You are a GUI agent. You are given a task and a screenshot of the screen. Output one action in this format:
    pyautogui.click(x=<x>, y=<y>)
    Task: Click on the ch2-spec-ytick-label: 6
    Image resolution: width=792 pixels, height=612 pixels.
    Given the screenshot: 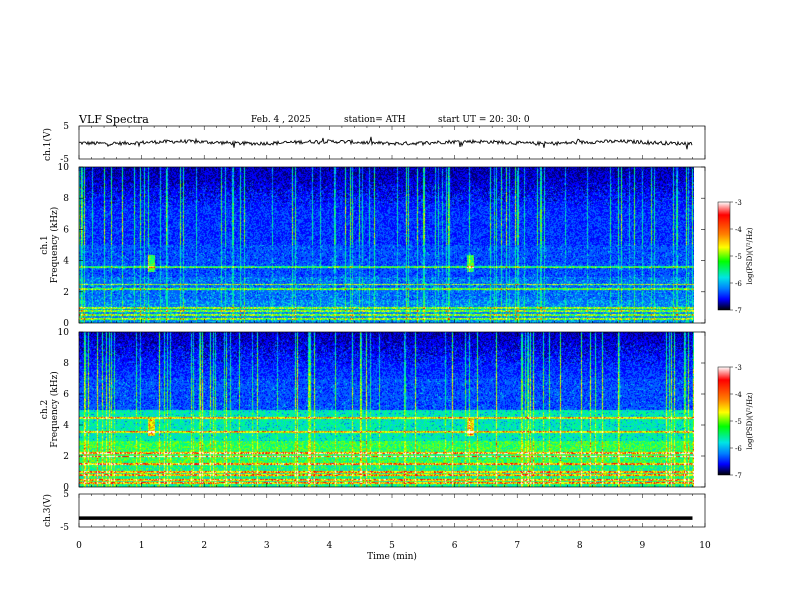 What is the action you would take?
    pyautogui.click(x=66, y=395)
    